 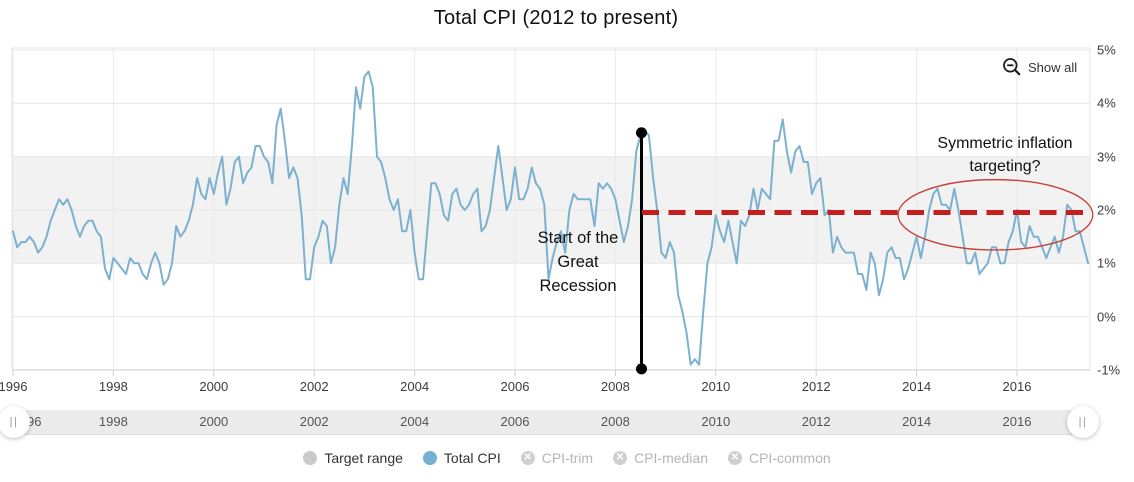 I want to click on legend-item-label: CPI-common, so click(x=789, y=458).